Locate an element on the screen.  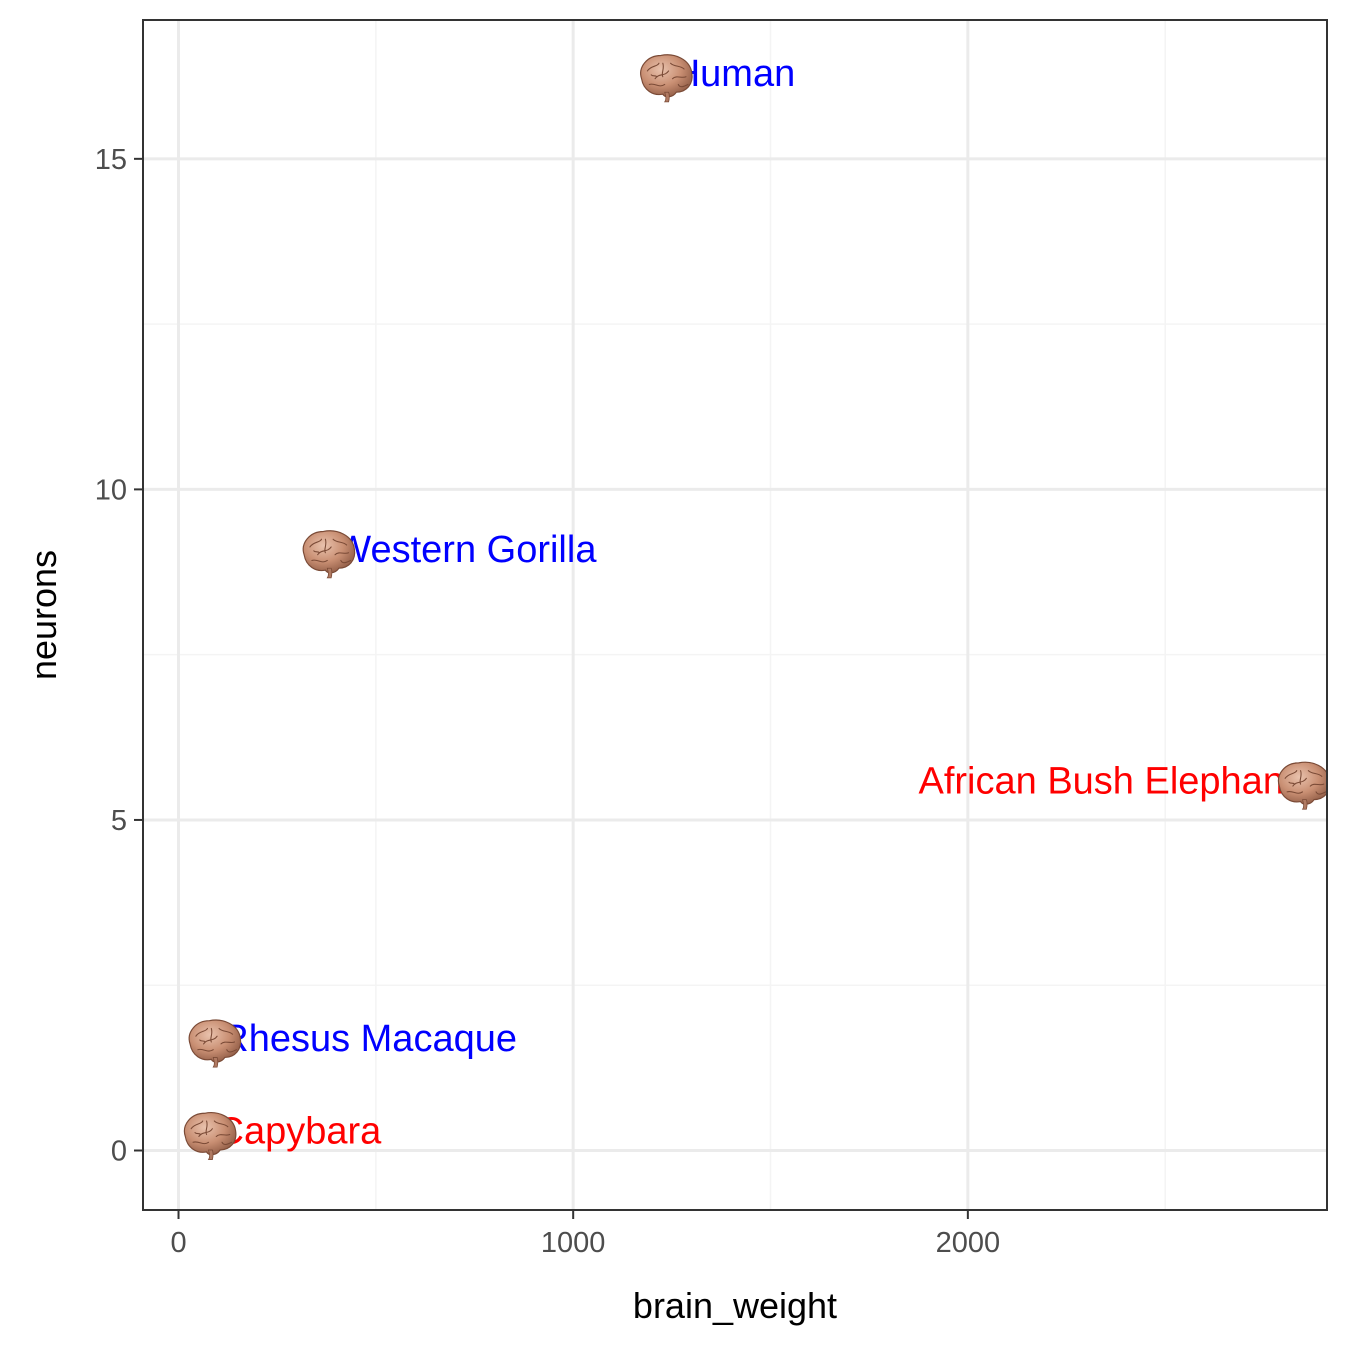
point-label-human: Human is located at coordinates (734, 74).